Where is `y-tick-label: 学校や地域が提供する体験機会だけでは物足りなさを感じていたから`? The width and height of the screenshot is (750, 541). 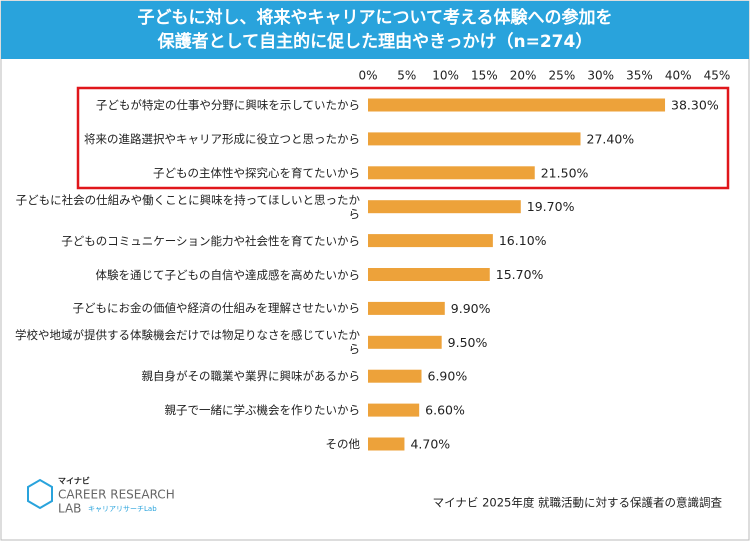 y-tick-label: 学校や地域が提供する体験機会だけでは物足りなさを感じていたから is located at coordinates (187, 342).